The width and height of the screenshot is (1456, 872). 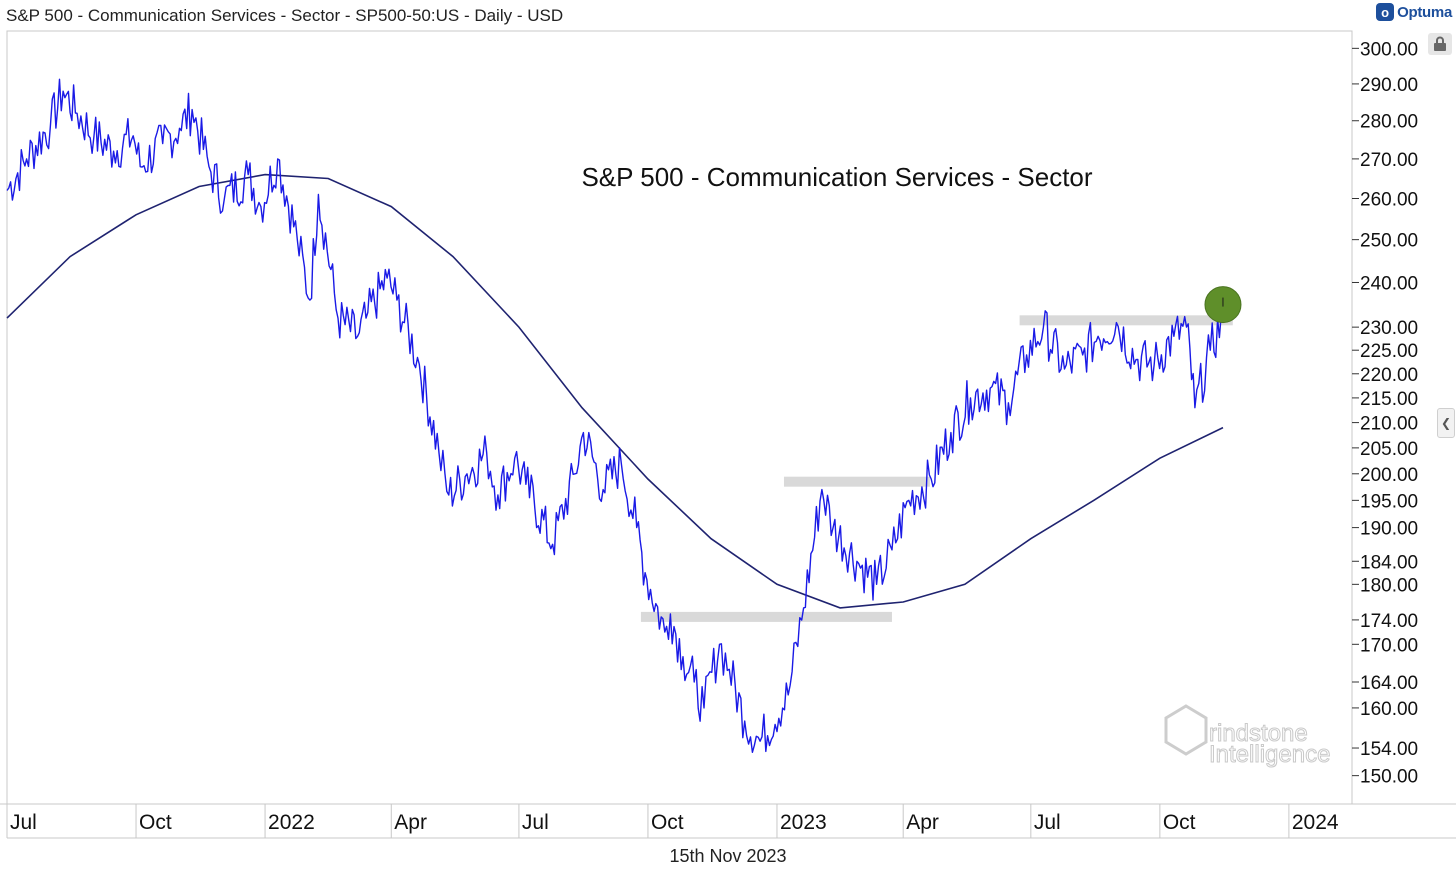 What do you see at coordinates (1269, 754) in the screenshot?
I see `watermark-line-2: Intelligence` at bounding box center [1269, 754].